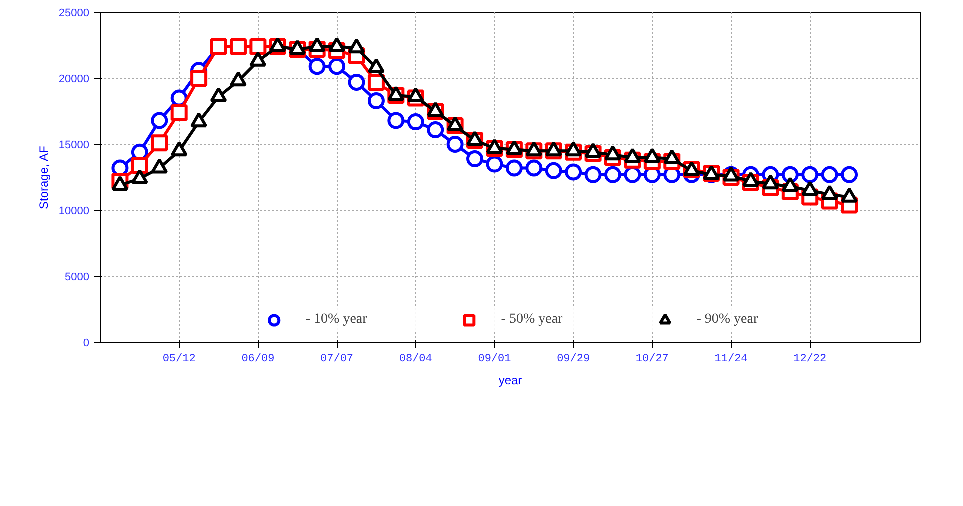 This screenshot has height=506, width=963. What do you see at coordinates (337, 360) in the screenshot?
I see `x-tick-label: 07/07` at bounding box center [337, 360].